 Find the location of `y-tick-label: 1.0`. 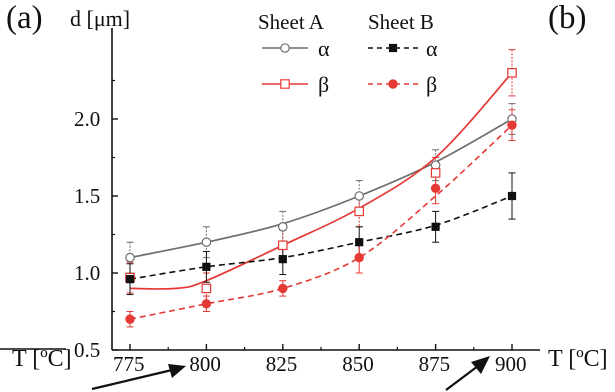

y-tick-label: 1.0 is located at coordinates (87, 273).